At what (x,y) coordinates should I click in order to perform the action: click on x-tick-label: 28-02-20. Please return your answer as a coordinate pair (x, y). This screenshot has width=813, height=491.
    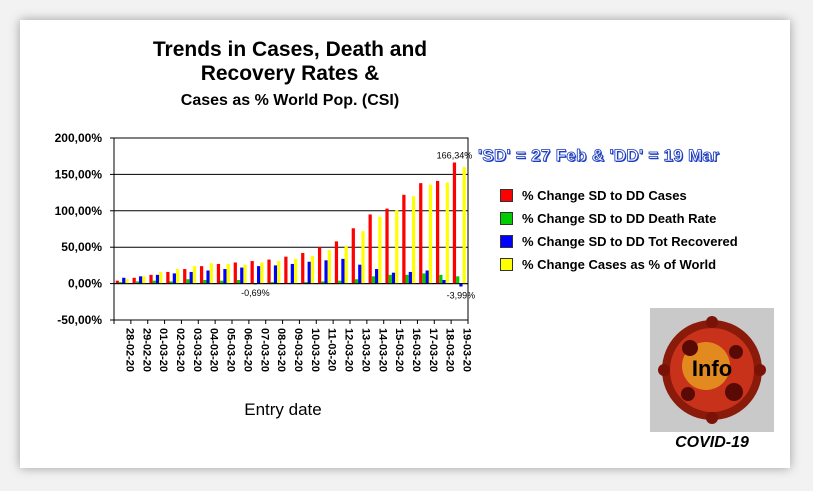
    Looking at the image, I should click on (129, 350).